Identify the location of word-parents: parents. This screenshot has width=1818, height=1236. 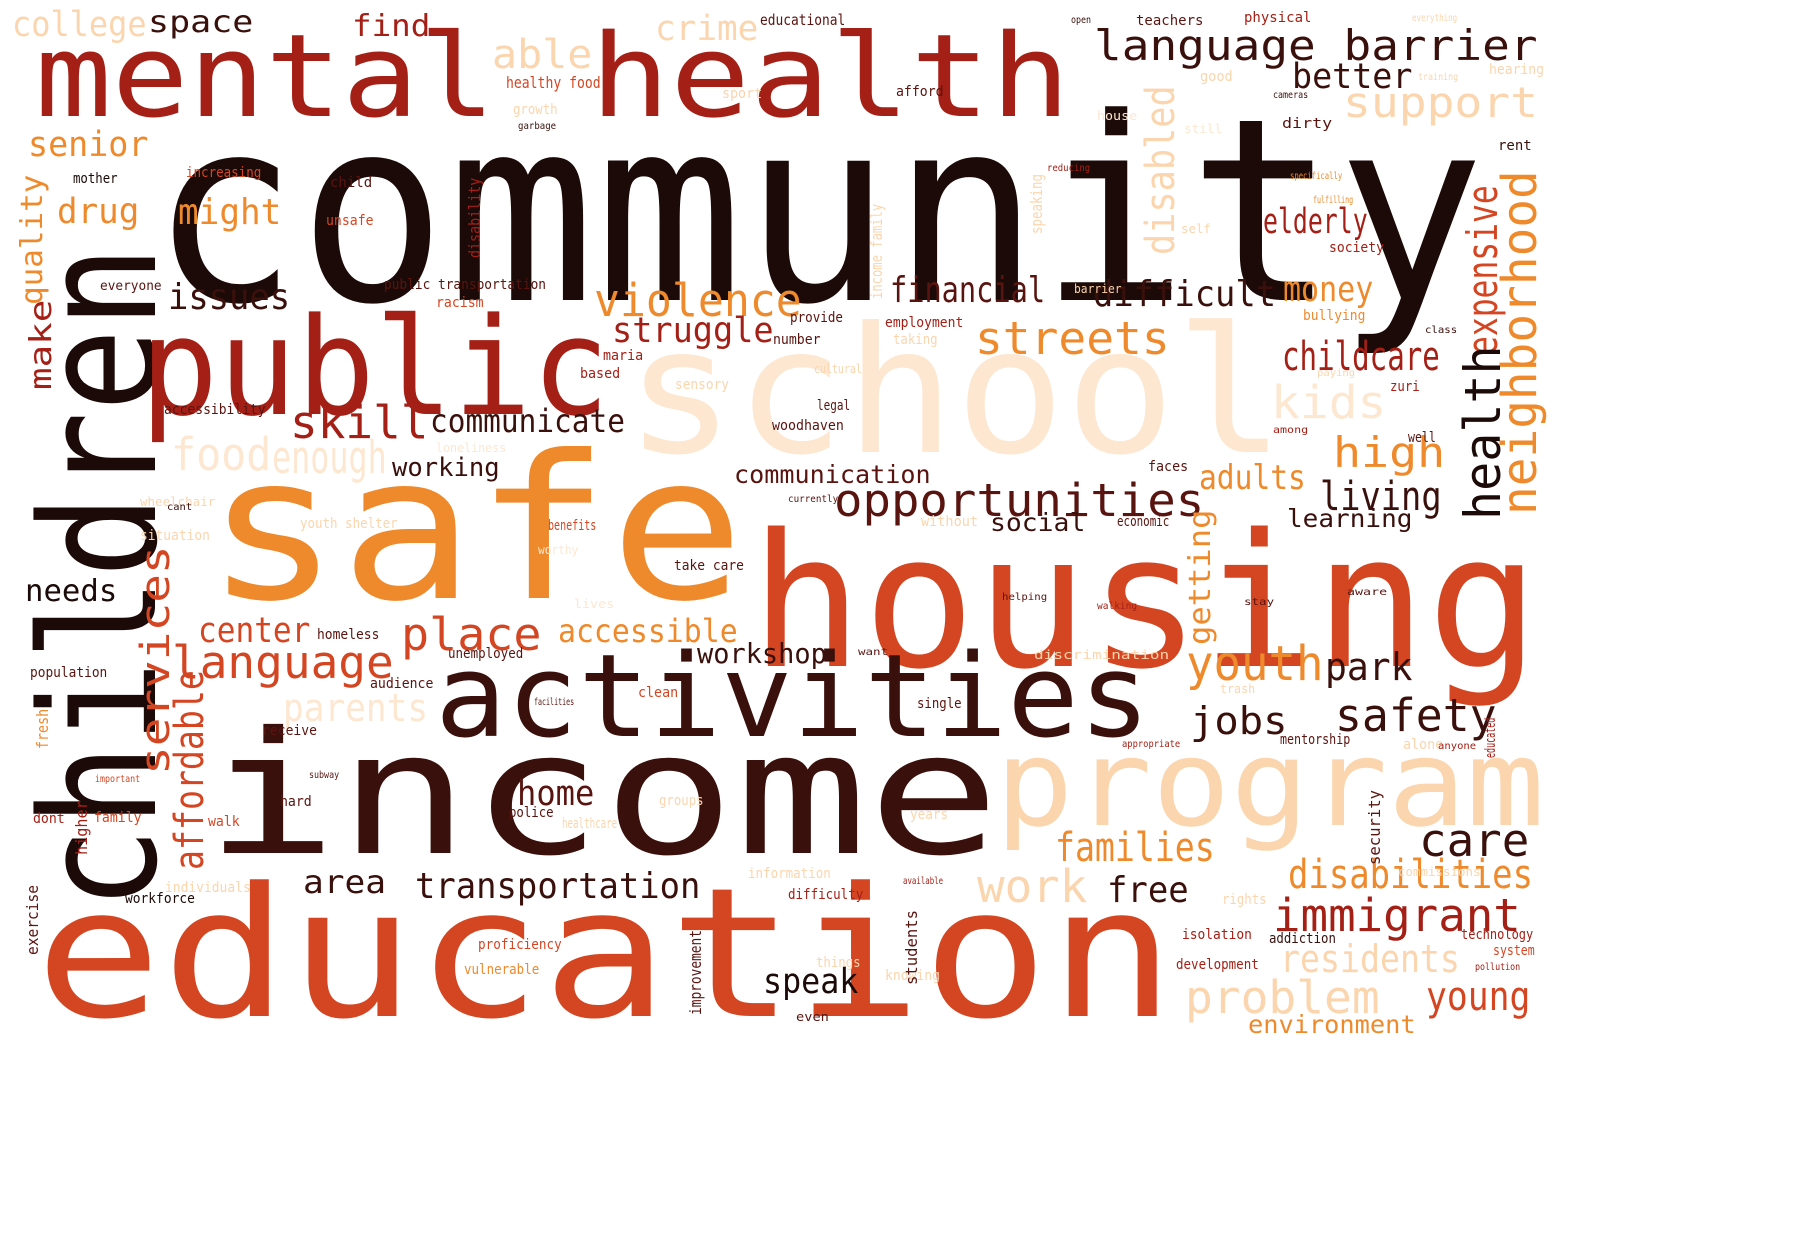
(356, 708).